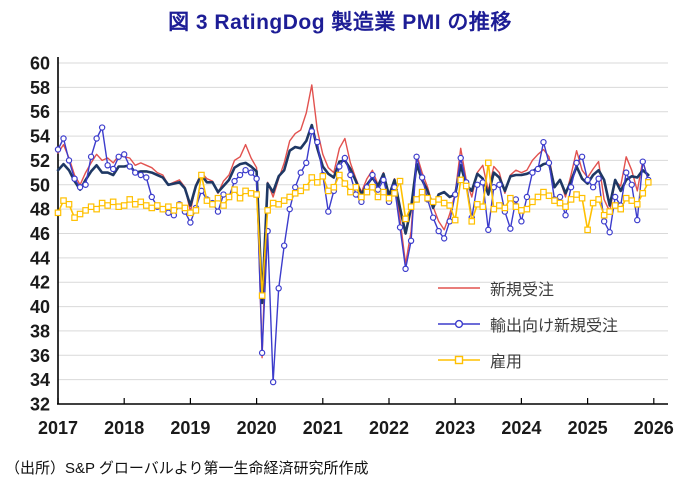 This screenshot has height=485, width=680. I want to click on svg-text: 2021, so click(323, 428).